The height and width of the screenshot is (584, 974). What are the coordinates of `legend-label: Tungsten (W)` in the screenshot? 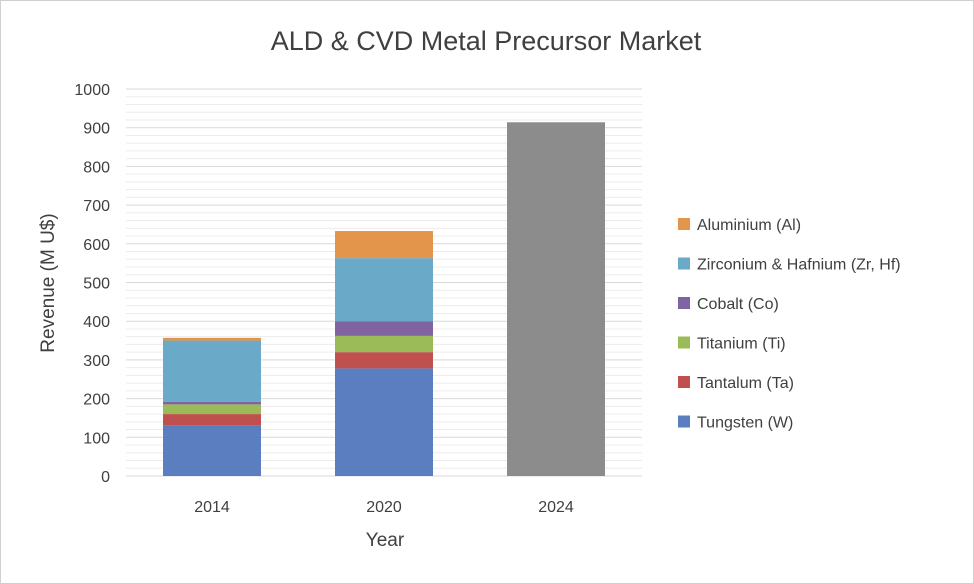 It's located at (745, 423).